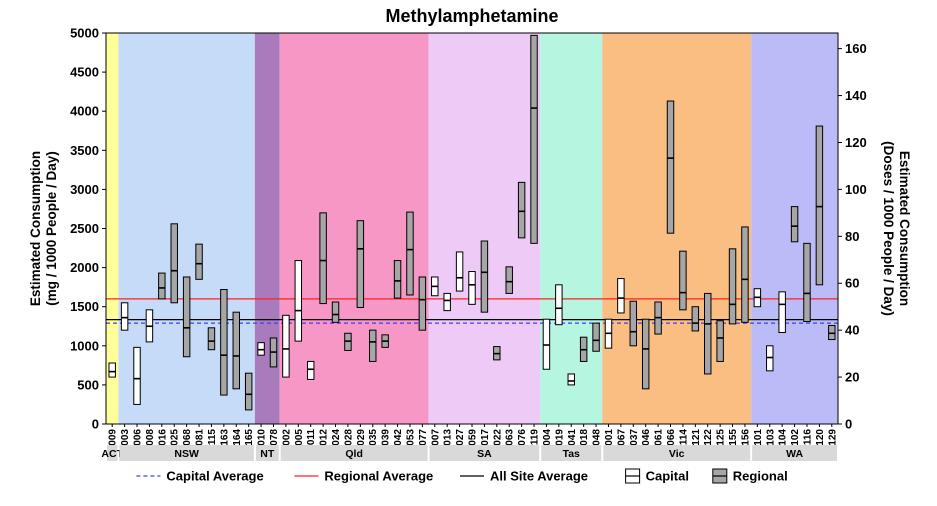  I want to click on x-tick-label-site-081: 081, so click(200, 437).